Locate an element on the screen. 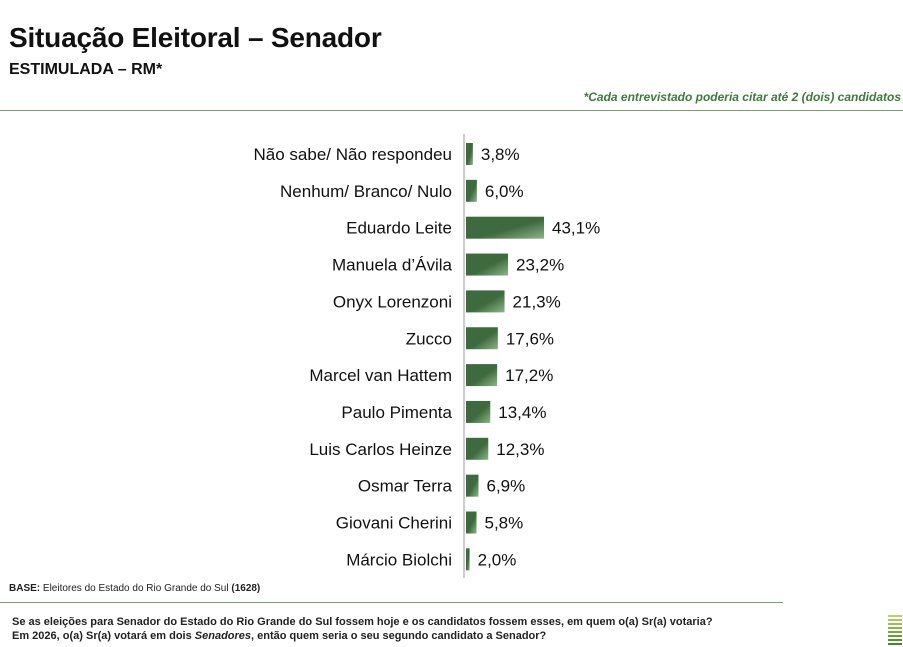 The width and height of the screenshot is (903, 647). brand-stripe-icon is located at coordinates (895, 631).